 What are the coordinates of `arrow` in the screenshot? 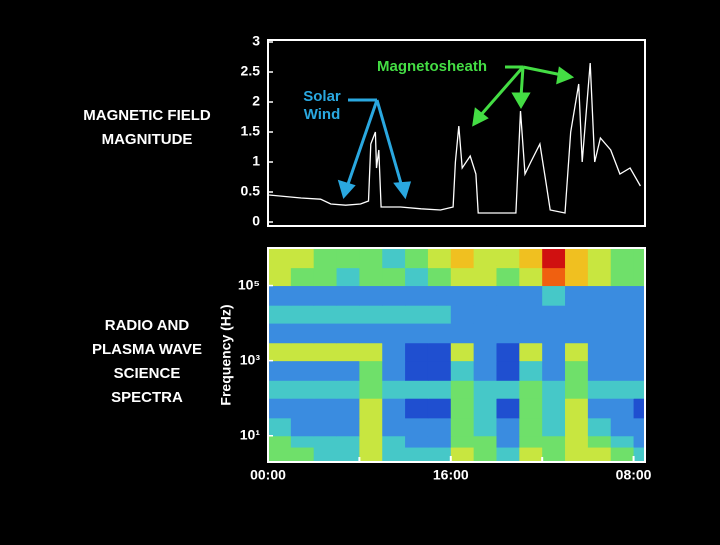 It's located at (522, 82).